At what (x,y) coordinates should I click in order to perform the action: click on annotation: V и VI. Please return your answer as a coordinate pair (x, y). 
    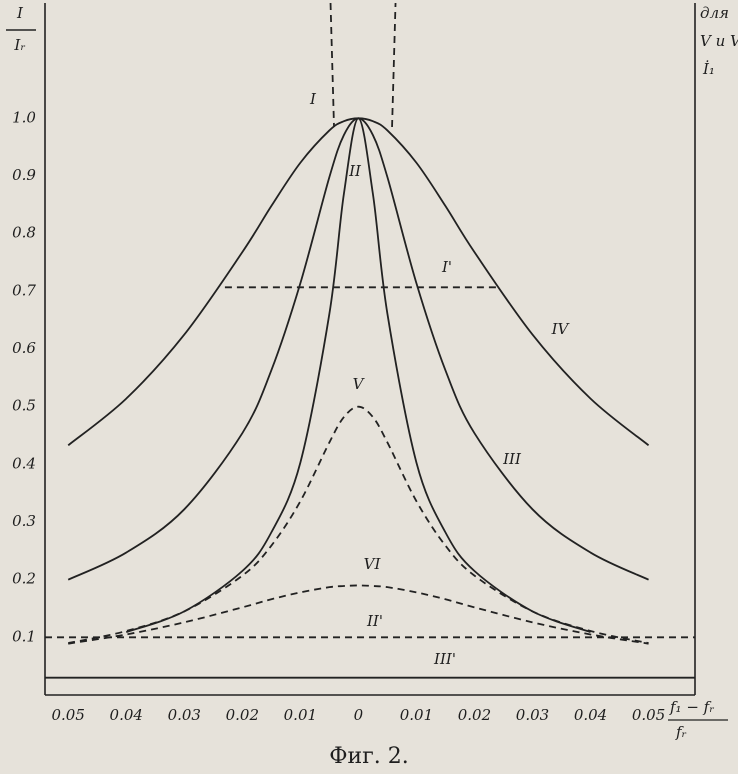
    Looking at the image, I should click on (719, 41).